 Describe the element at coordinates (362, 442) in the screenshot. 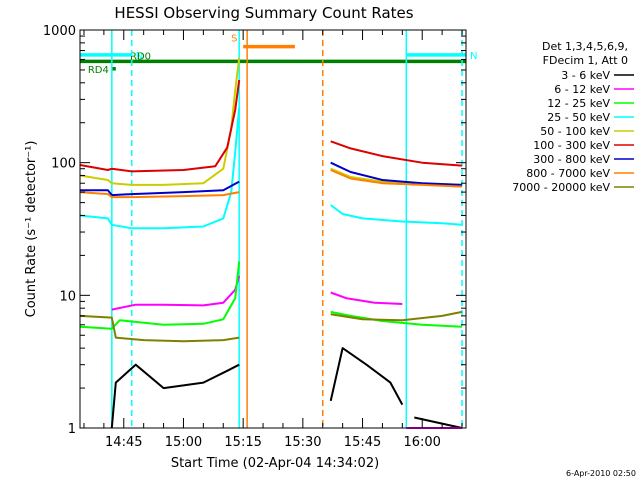

I see `x-tick-label: 15:45` at that location.